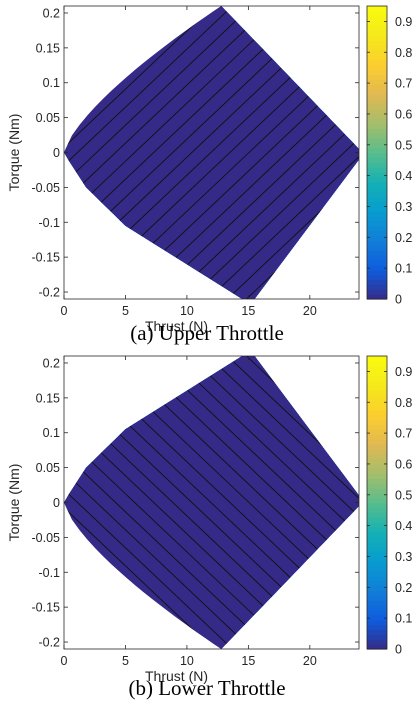 Image resolution: width=415 pixels, height=703 pixels. What do you see at coordinates (403, 403) in the screenshot?
I see `colorbar-tick-label: 0.8` at bounding box center [403, 403].